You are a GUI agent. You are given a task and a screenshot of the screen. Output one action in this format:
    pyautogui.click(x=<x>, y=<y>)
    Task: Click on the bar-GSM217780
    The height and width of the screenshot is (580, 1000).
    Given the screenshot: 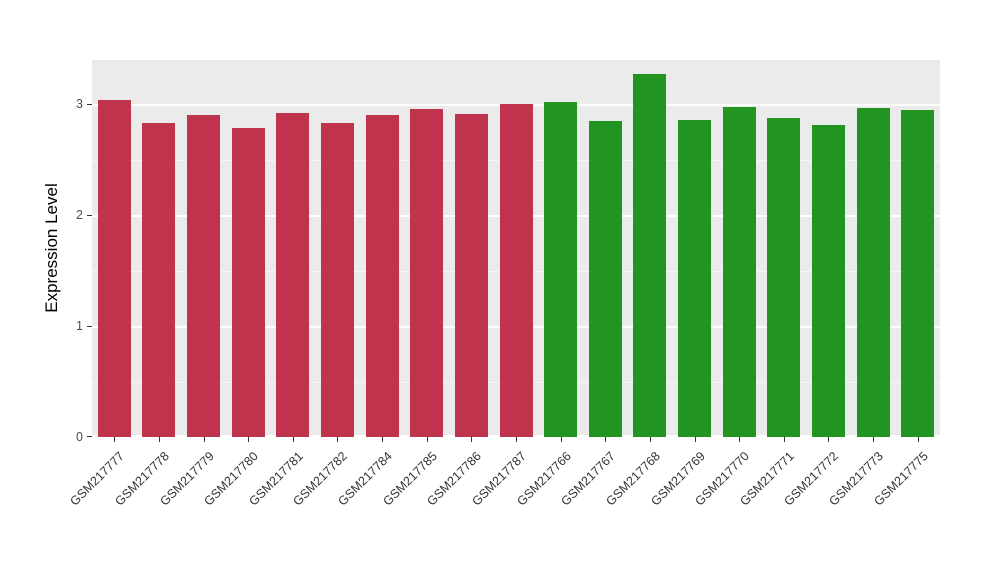 What is the action you would take?
    pyautogui.click(x=248, y=282)
    